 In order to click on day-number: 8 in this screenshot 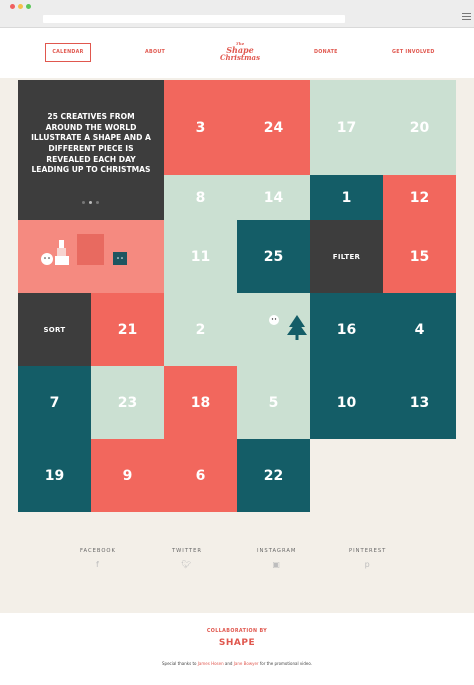, I will do `click(200, 197)`.